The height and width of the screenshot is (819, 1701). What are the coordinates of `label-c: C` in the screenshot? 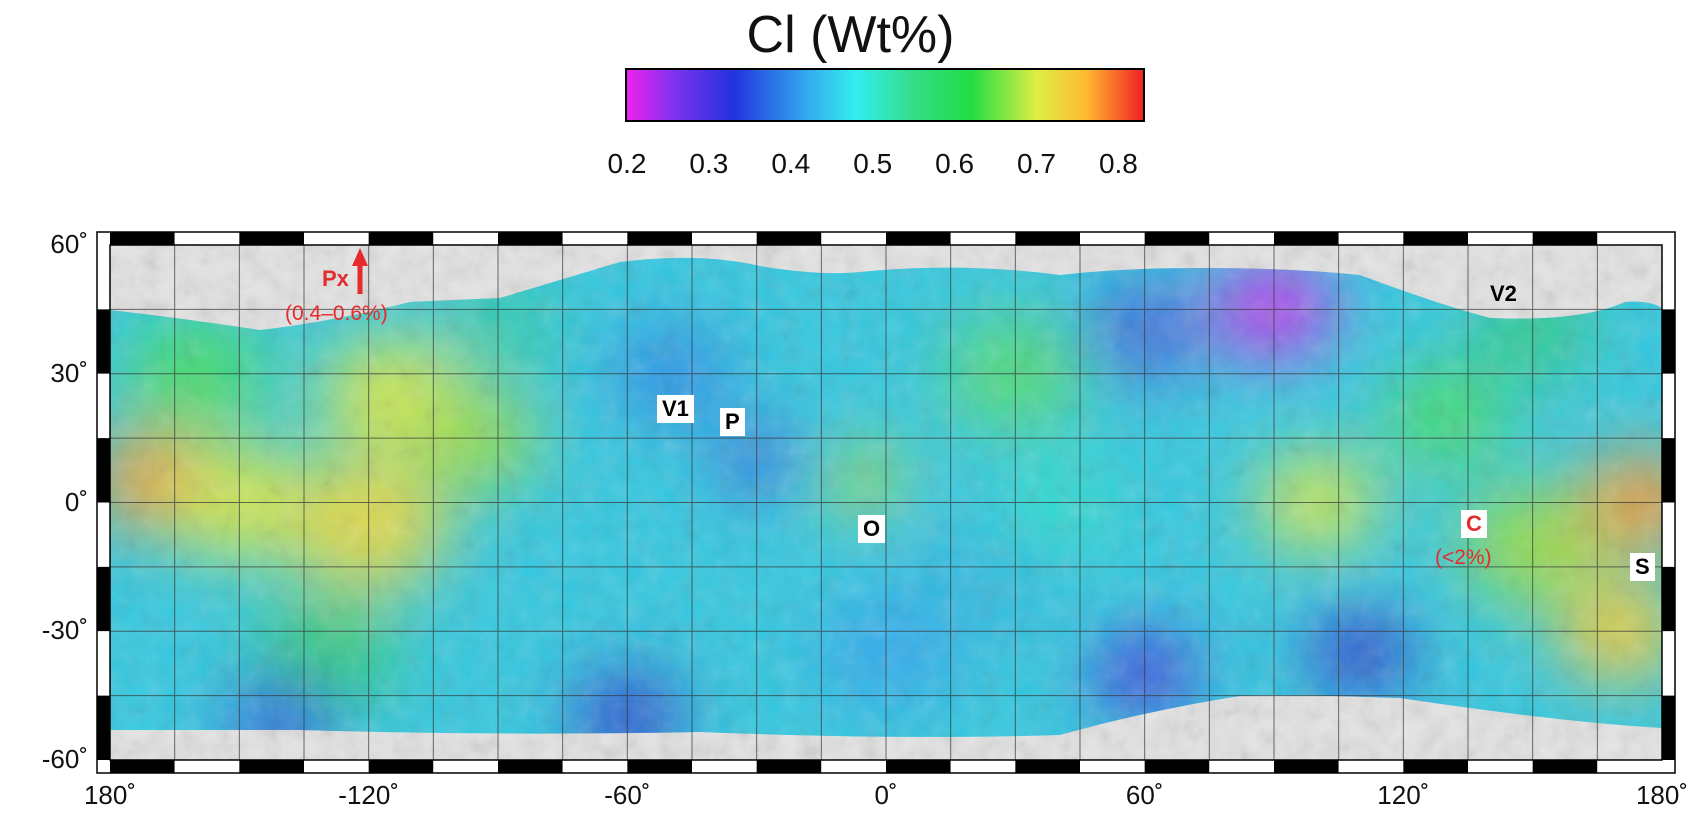 It's located at (1474, 524).